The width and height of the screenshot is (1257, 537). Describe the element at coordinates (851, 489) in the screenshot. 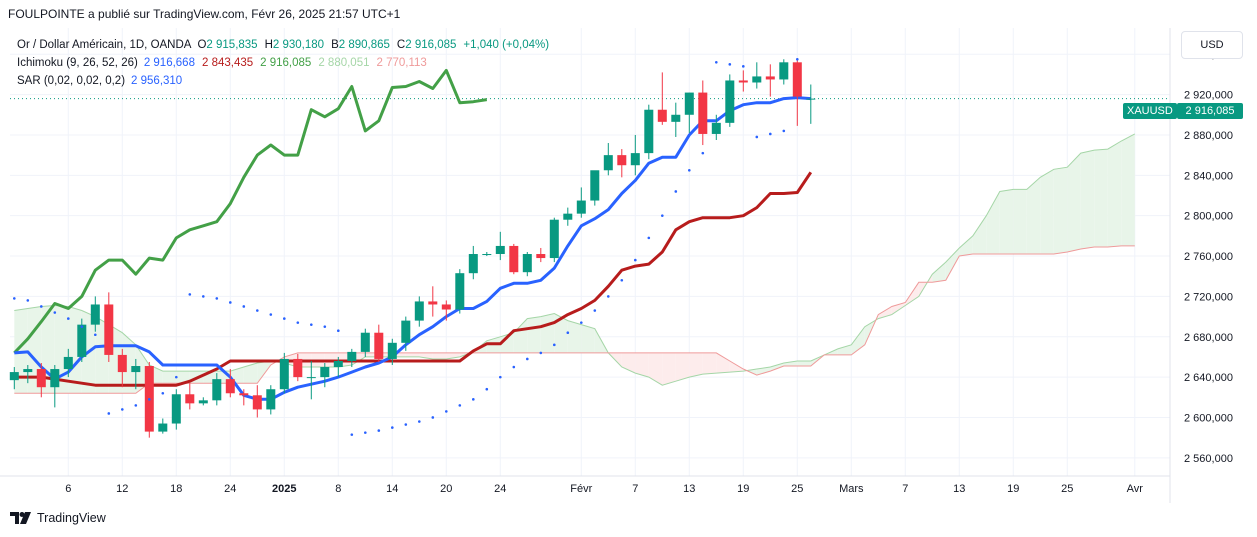

I see `time-tick-label: Mars` at that location.